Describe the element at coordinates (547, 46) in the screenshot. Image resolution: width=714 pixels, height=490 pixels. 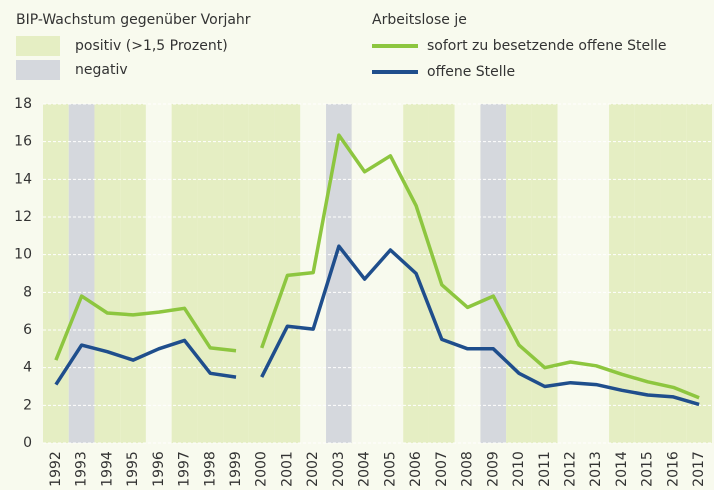
I see `legend-label: sofort zu besetzende offene Stelle` at that location.